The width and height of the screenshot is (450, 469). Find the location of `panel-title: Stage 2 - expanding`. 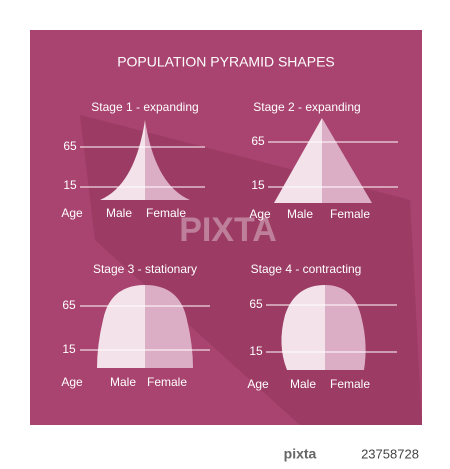

panel-title: Stage 2 - expanding is located at coordinates (306, 107).